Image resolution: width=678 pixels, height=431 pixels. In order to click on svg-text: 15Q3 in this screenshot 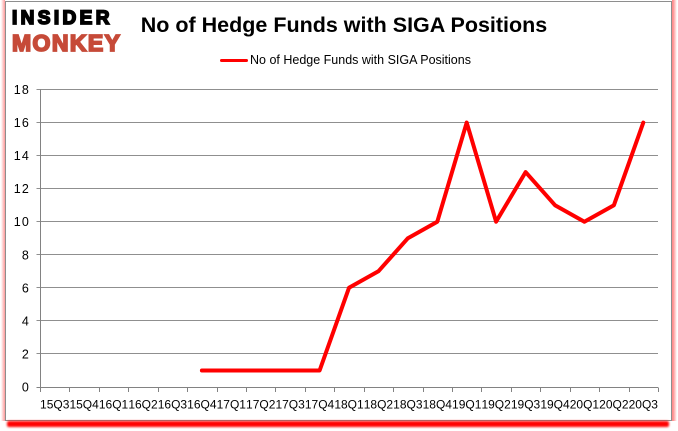, I will do `click(55, 405)`.